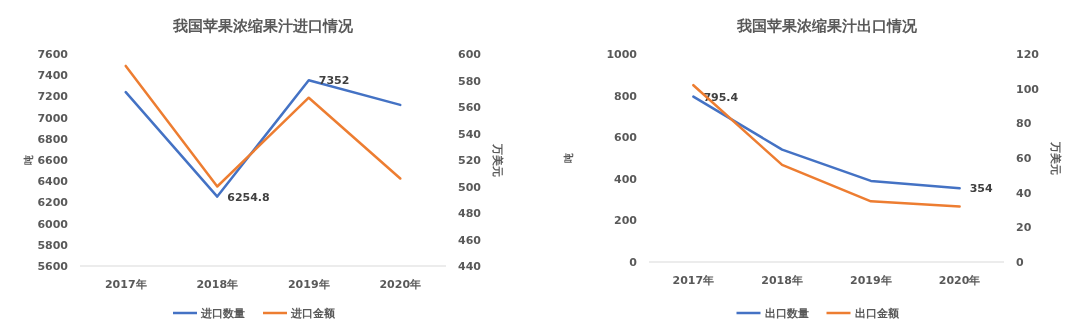 This screenshot has width=1080, height=331. Describe the element at coordinates (222, 313) in the screenshot. I see `legend-label: 进口数量` at that location.